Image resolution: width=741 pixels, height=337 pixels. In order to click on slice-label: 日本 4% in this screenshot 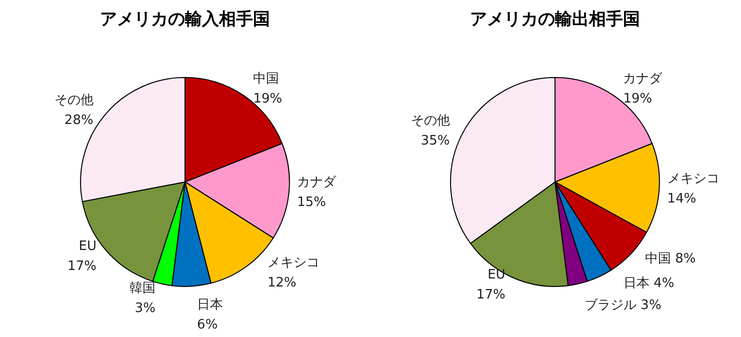, I will do `click(648, 284)`.